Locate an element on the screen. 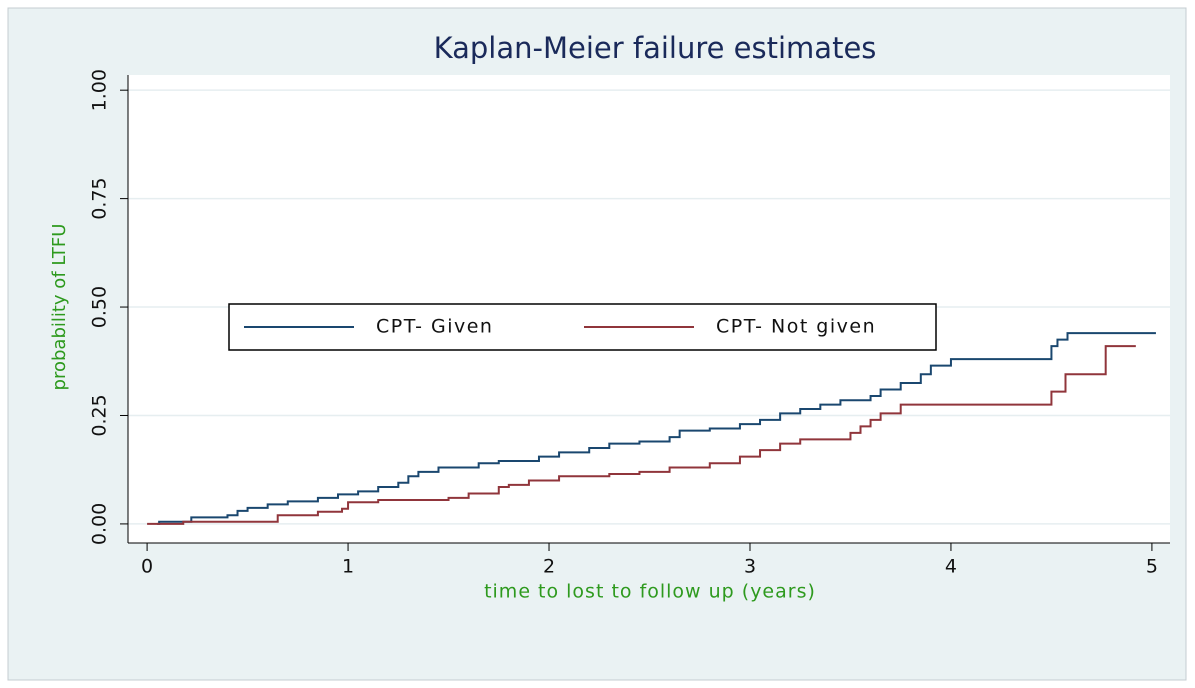  x-tick-label: 1 is located at coordinates (348, 567).